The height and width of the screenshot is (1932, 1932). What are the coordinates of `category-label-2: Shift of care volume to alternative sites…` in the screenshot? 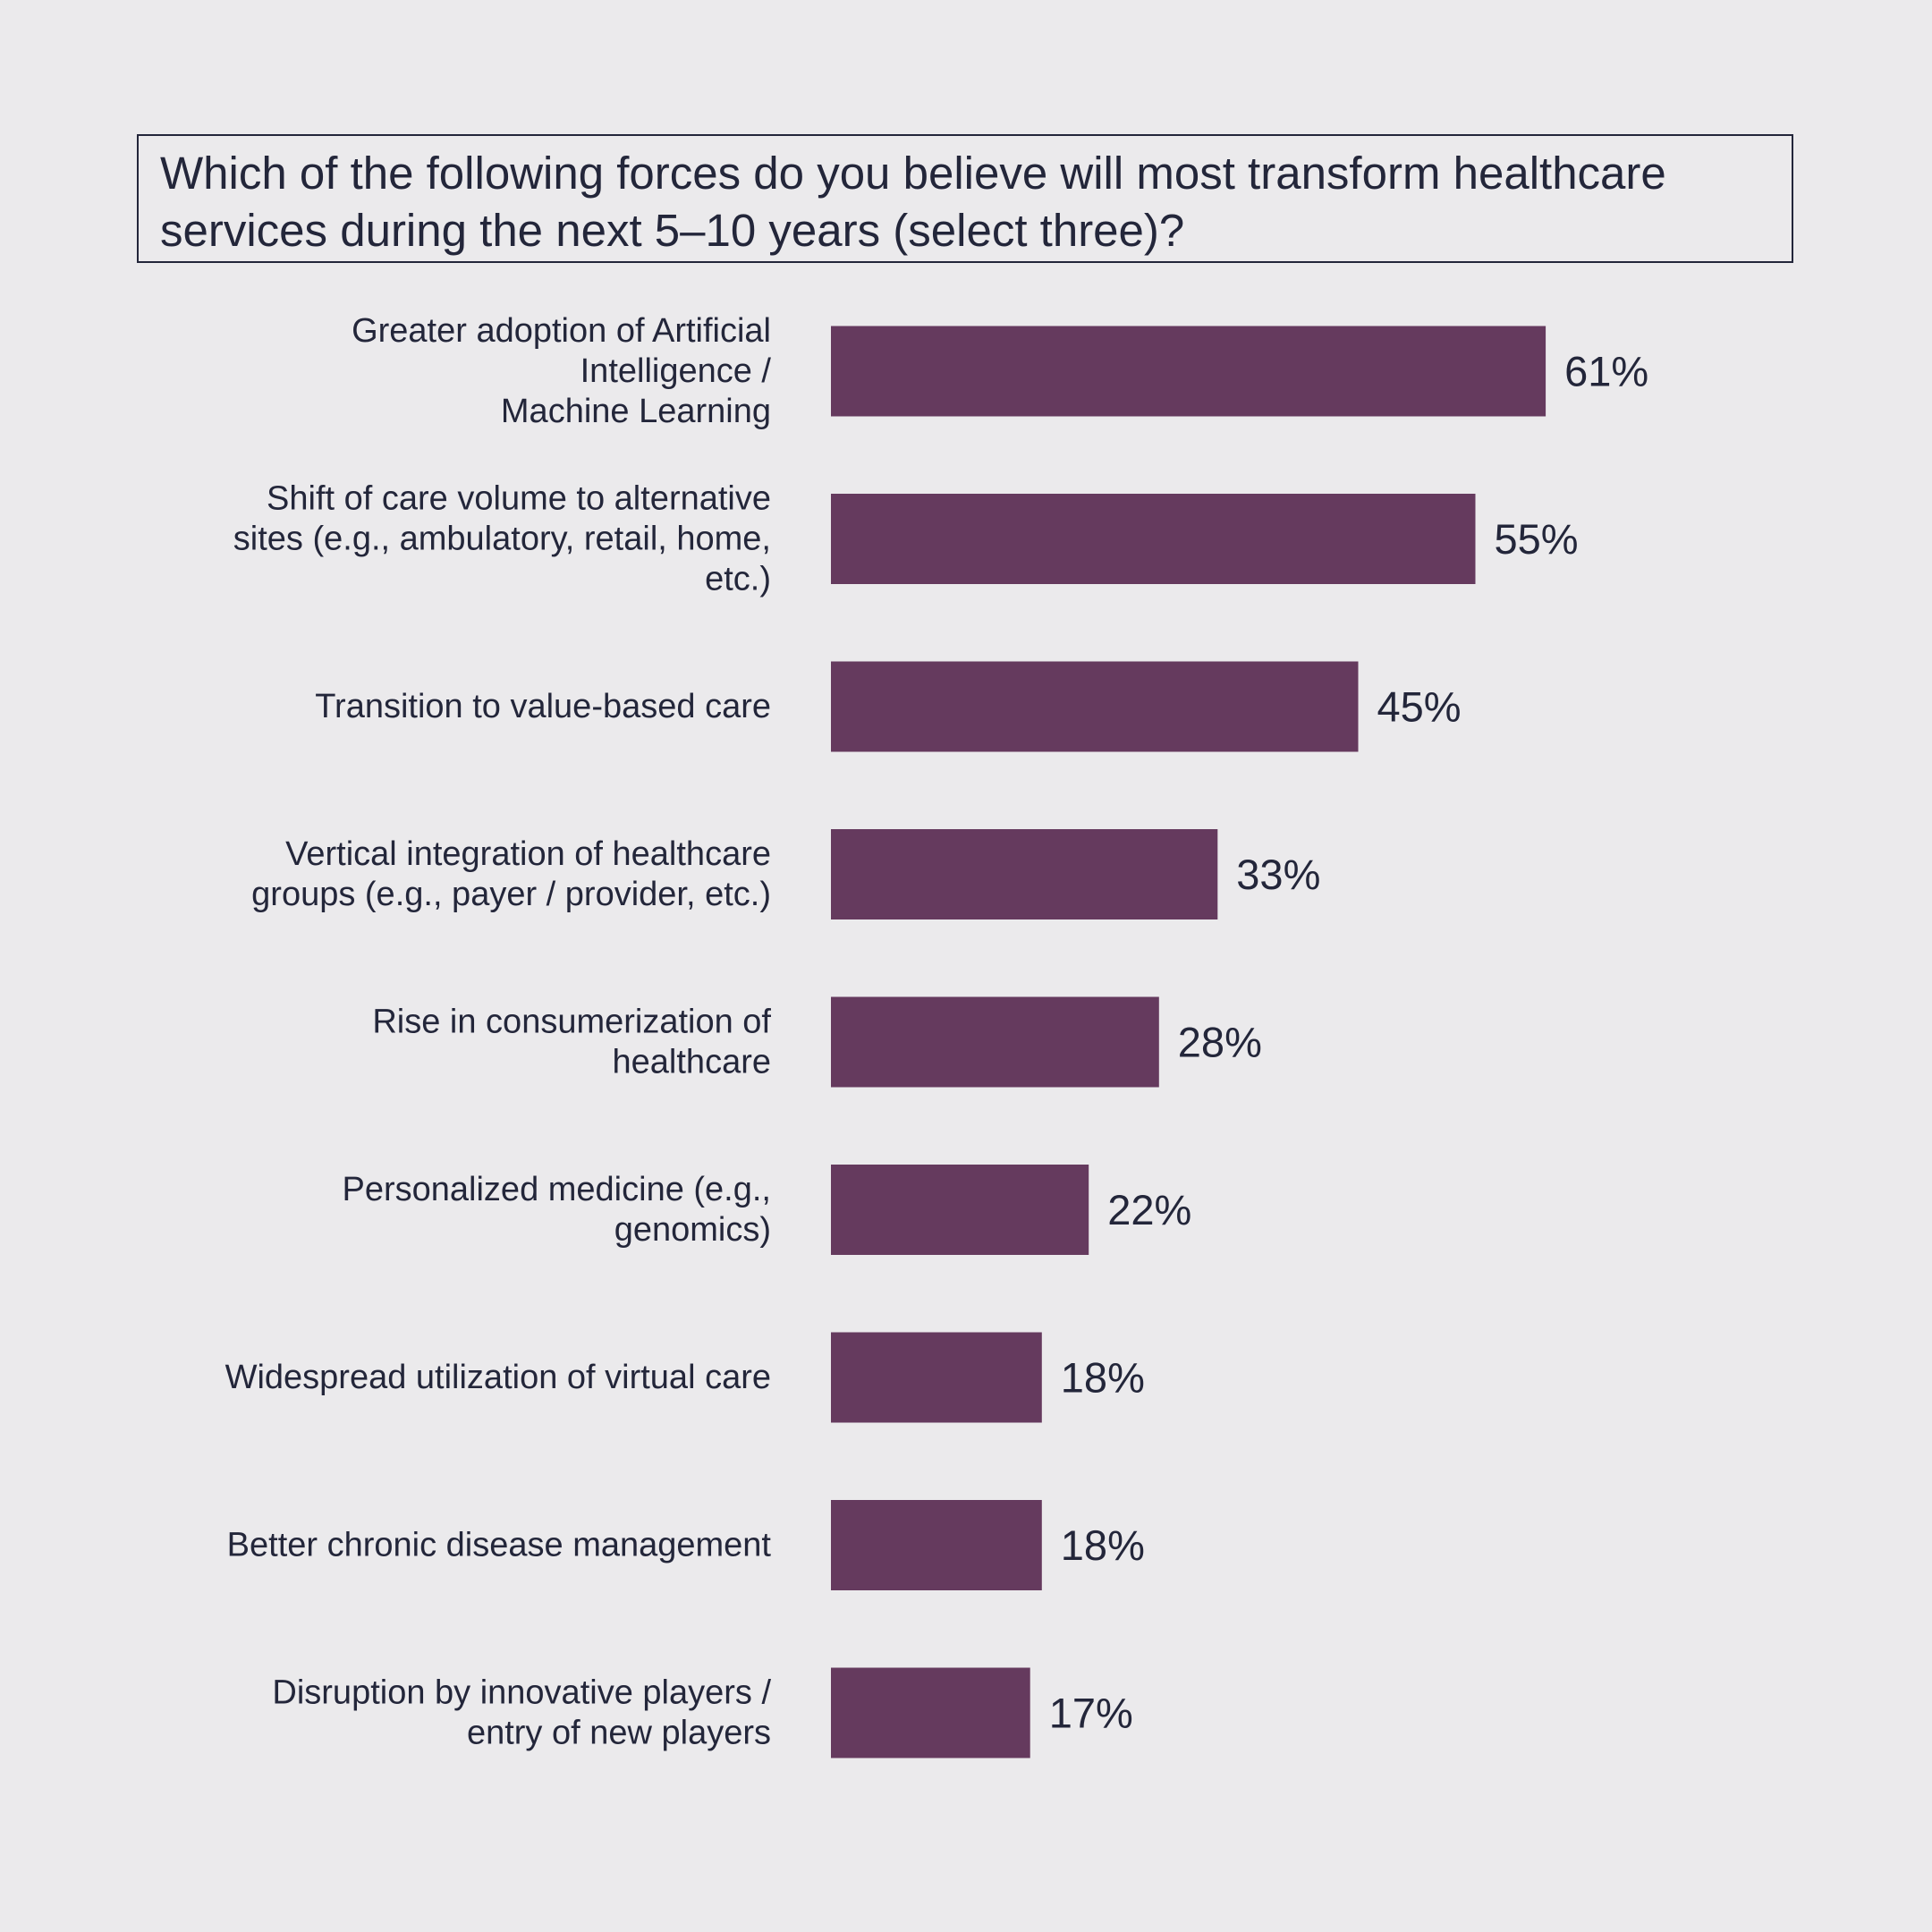 It's located at (502, 539).